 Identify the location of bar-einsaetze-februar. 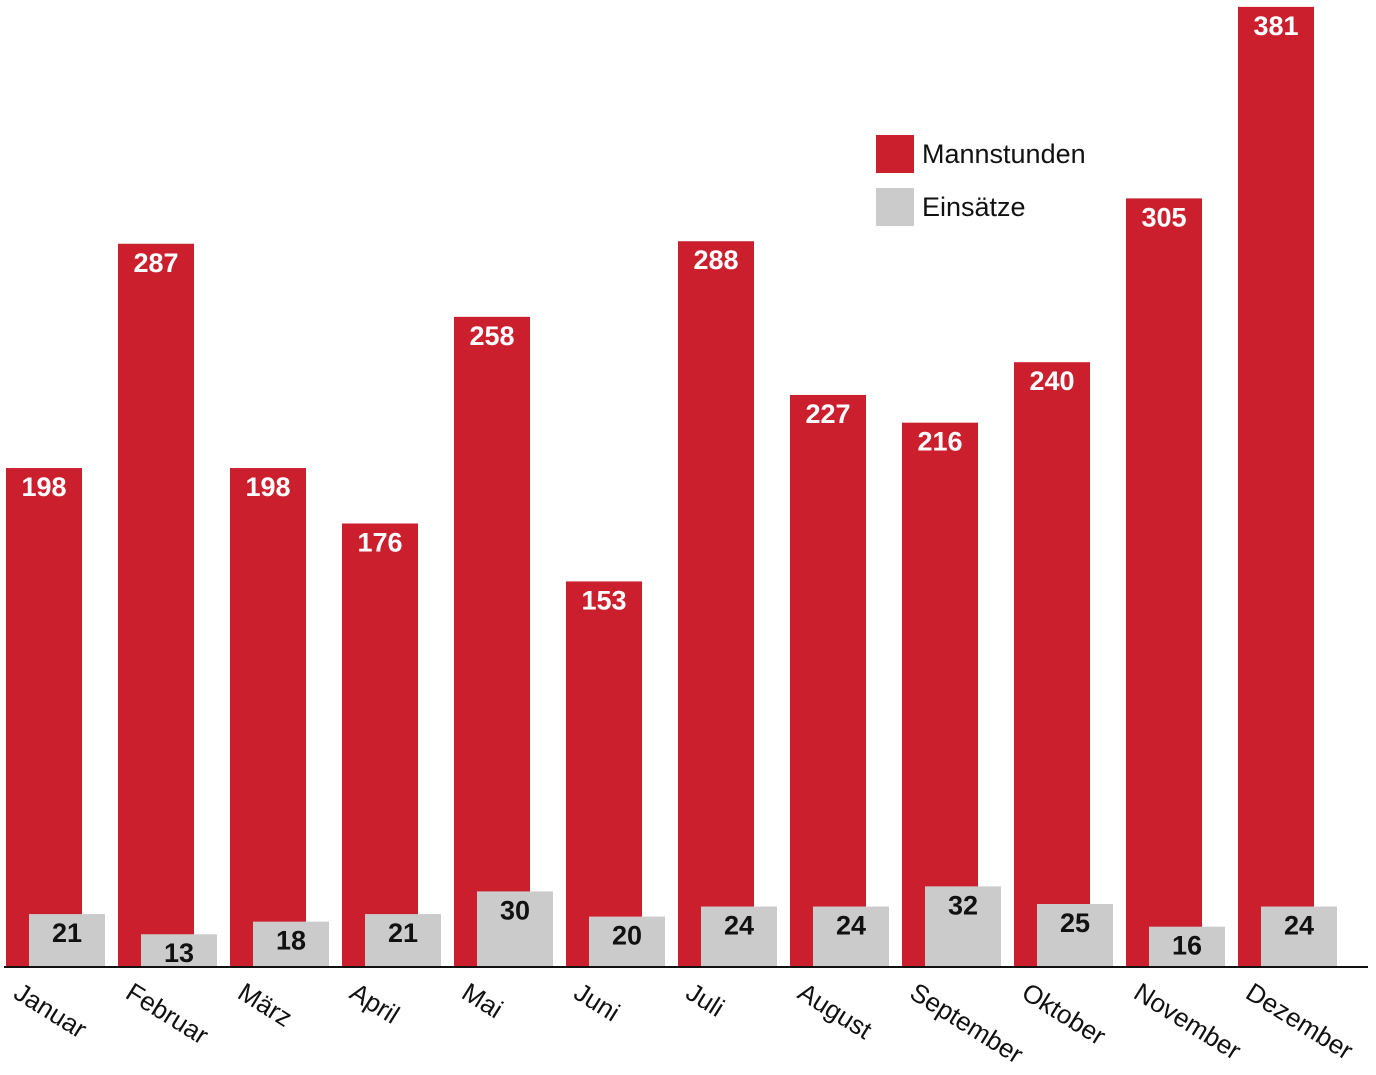
(179, 950).